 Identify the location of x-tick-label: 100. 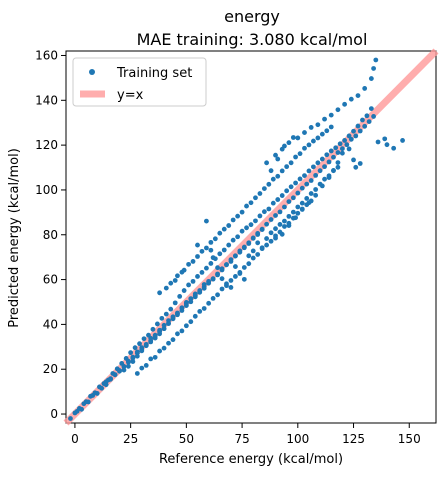
(297, 439).